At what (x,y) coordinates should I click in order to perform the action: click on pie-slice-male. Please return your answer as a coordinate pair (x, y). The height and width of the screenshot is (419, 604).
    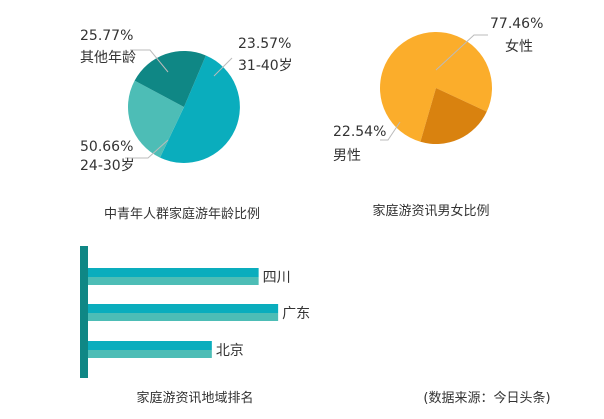
    Looking at the image, I should click on (453, 116).